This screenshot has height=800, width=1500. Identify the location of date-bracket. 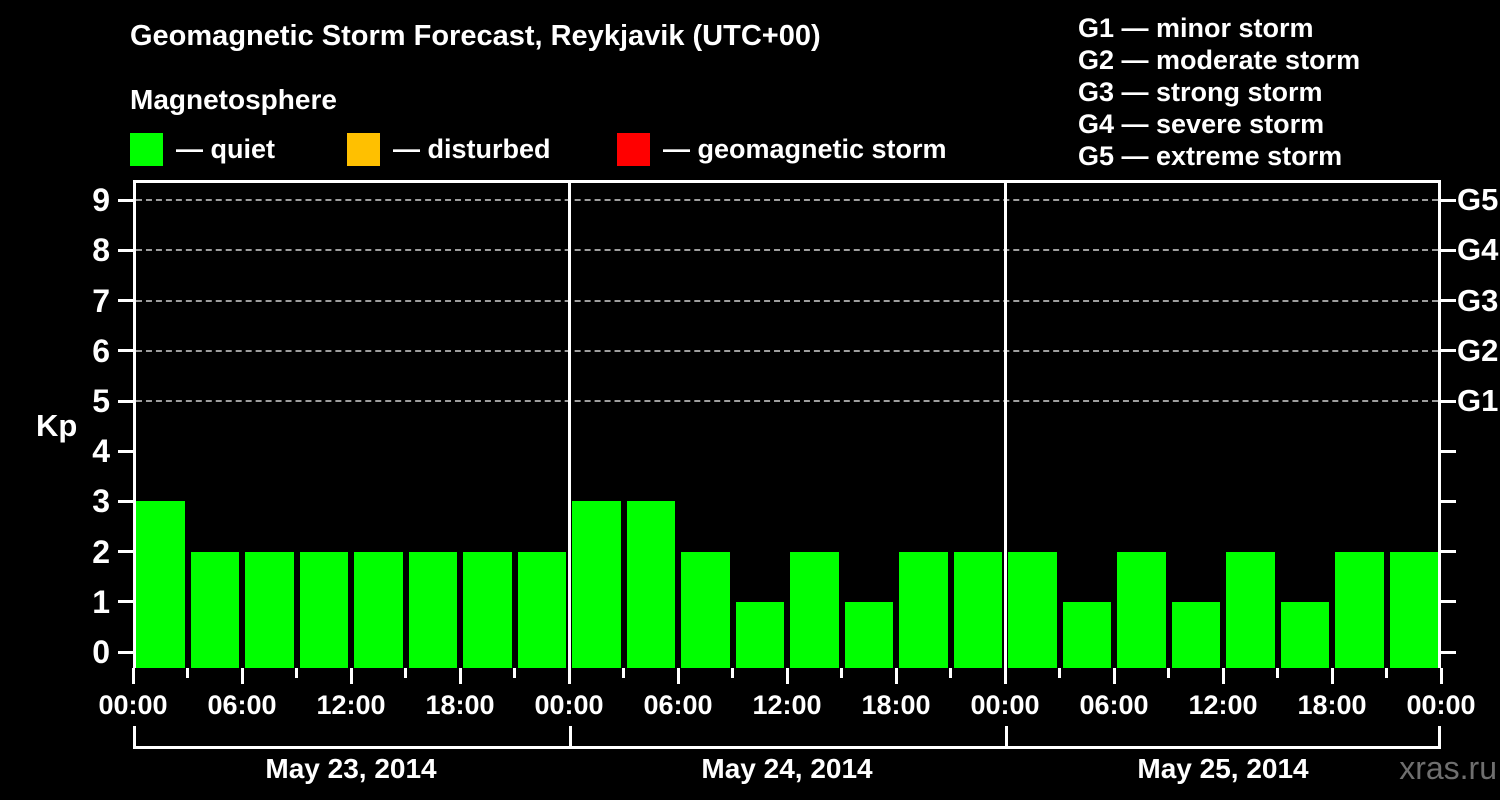
(787, 747).